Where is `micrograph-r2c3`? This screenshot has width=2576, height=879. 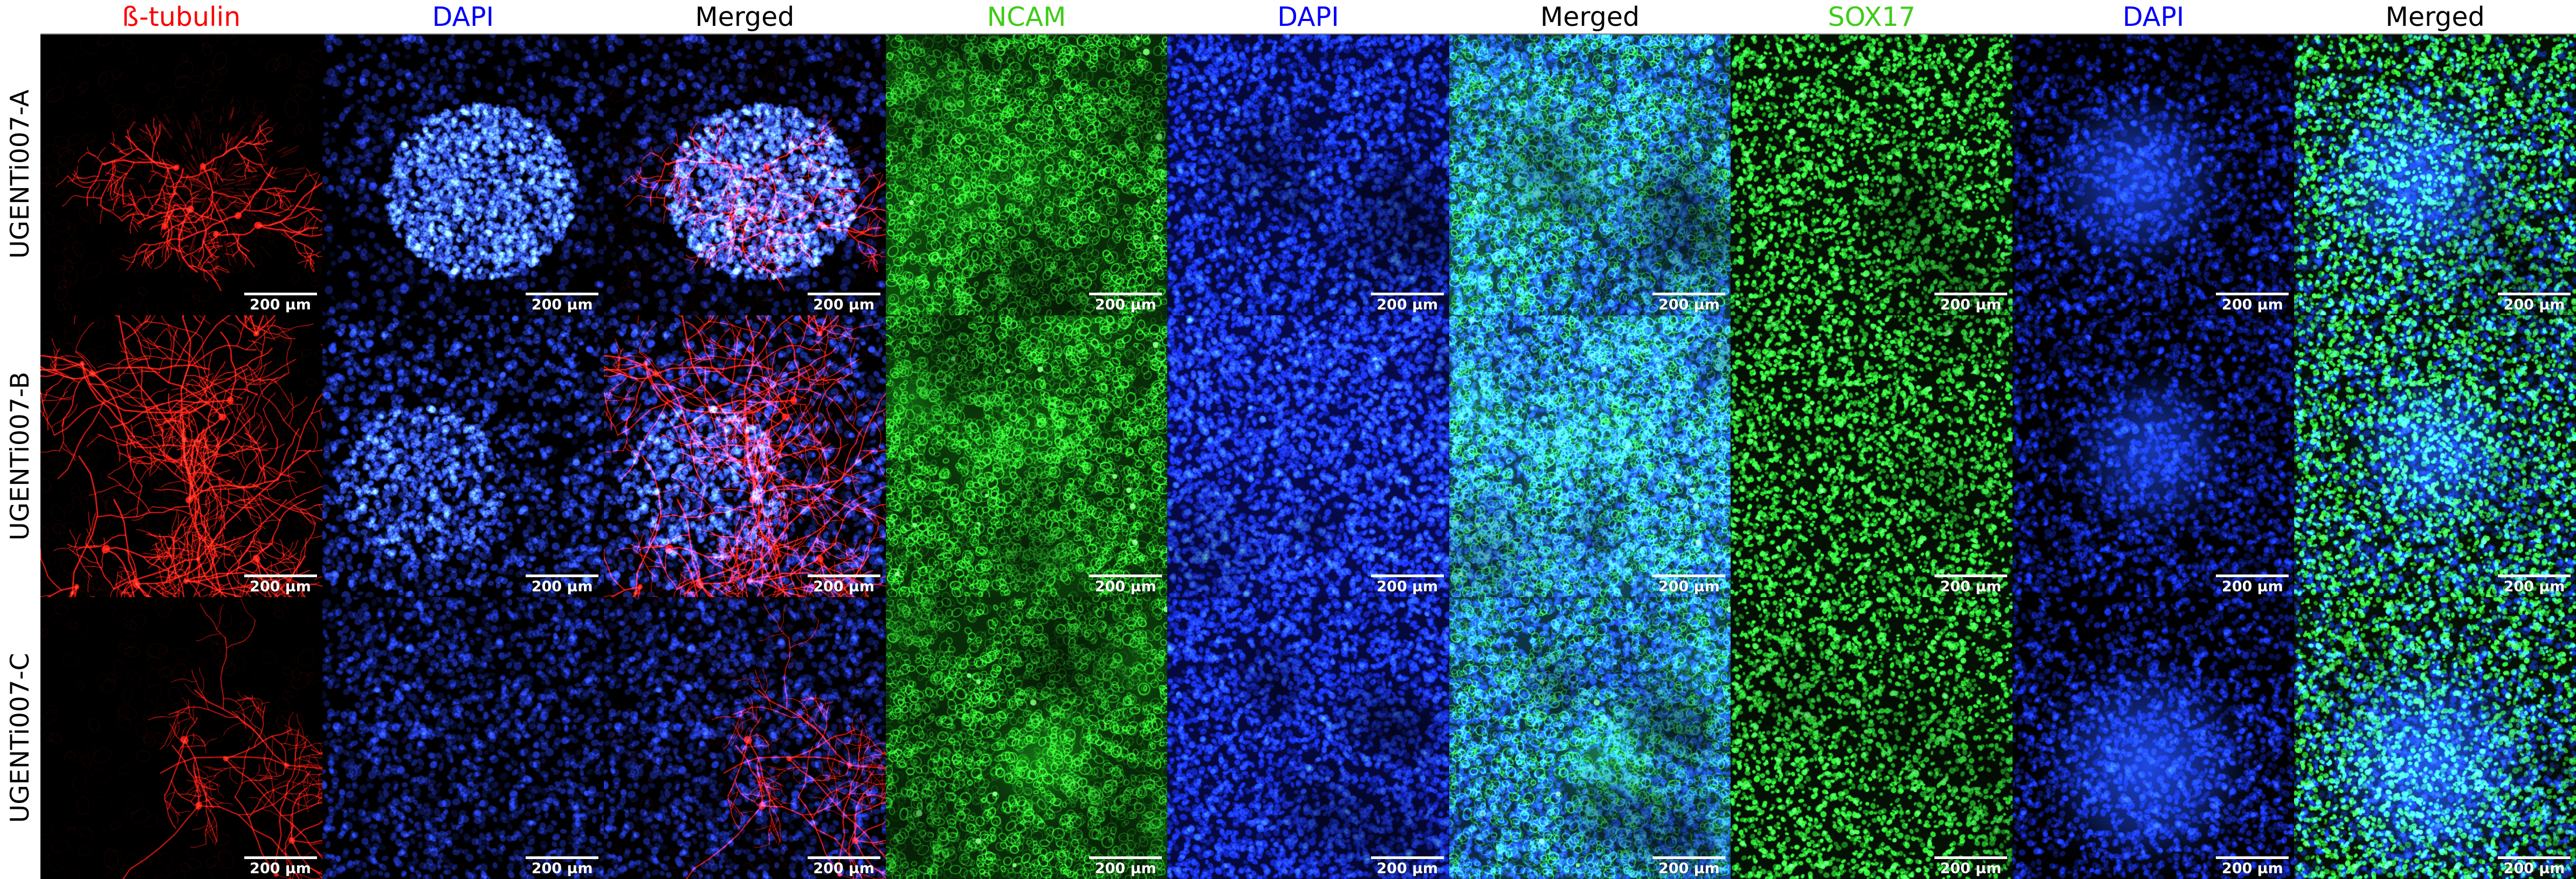
micrograph-r2c3 is located at coordinates (1026, 738).